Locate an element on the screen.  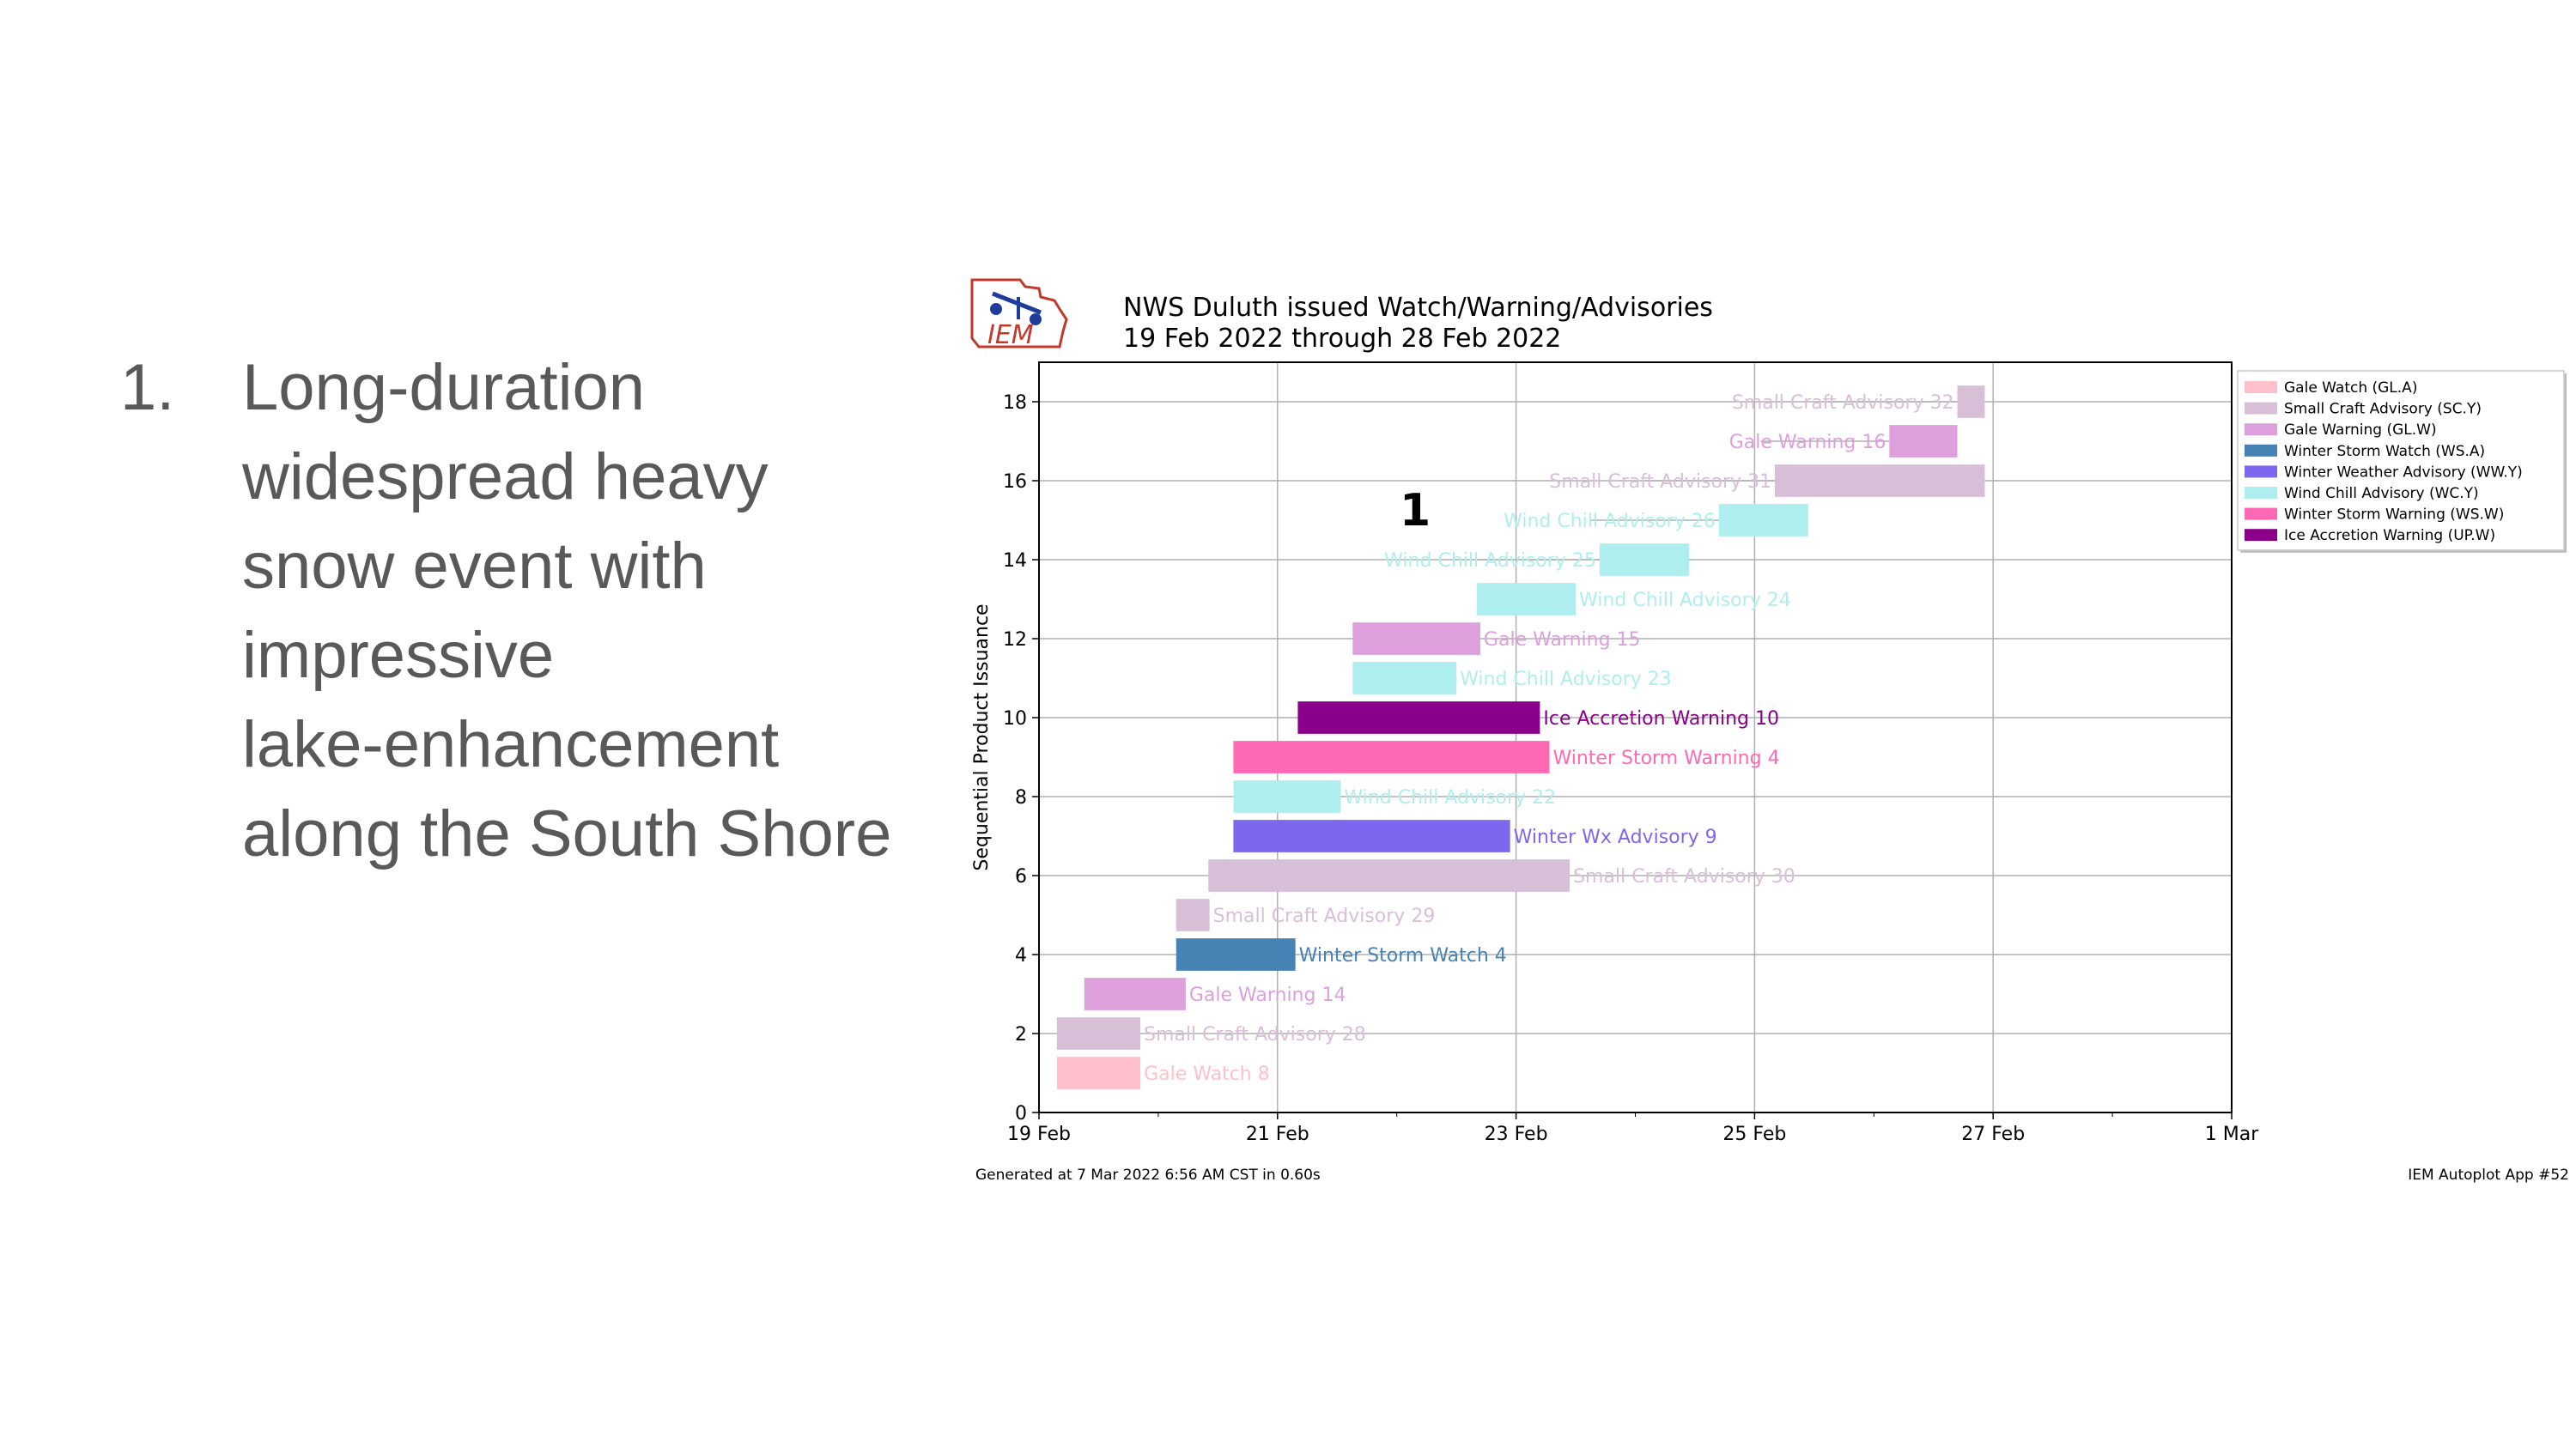
bar-label: Small Craft Advisory 28 is located at coordinates (1255, 1035).